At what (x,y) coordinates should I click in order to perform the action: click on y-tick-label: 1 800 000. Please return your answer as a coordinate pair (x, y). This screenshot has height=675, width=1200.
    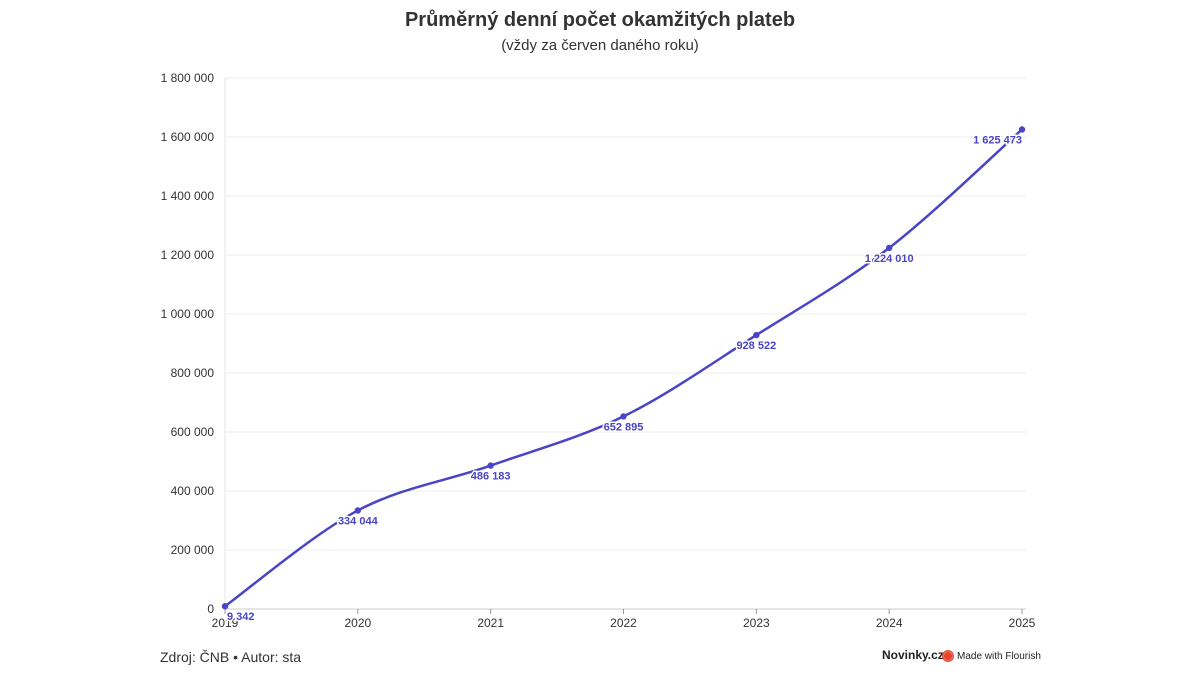
    Looking at the image, I should click on (188, 78).